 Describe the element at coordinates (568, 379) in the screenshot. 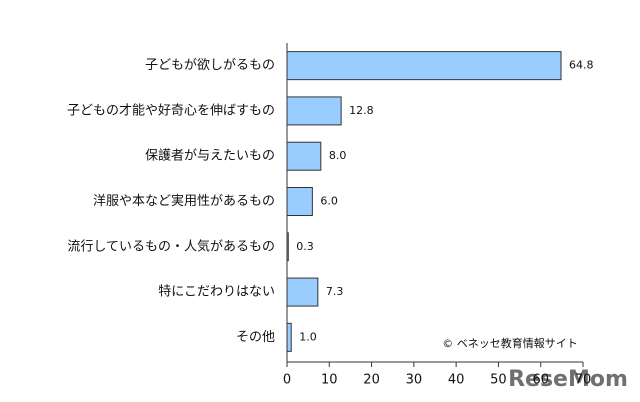

I see `watermark: ReseMom` at that location.